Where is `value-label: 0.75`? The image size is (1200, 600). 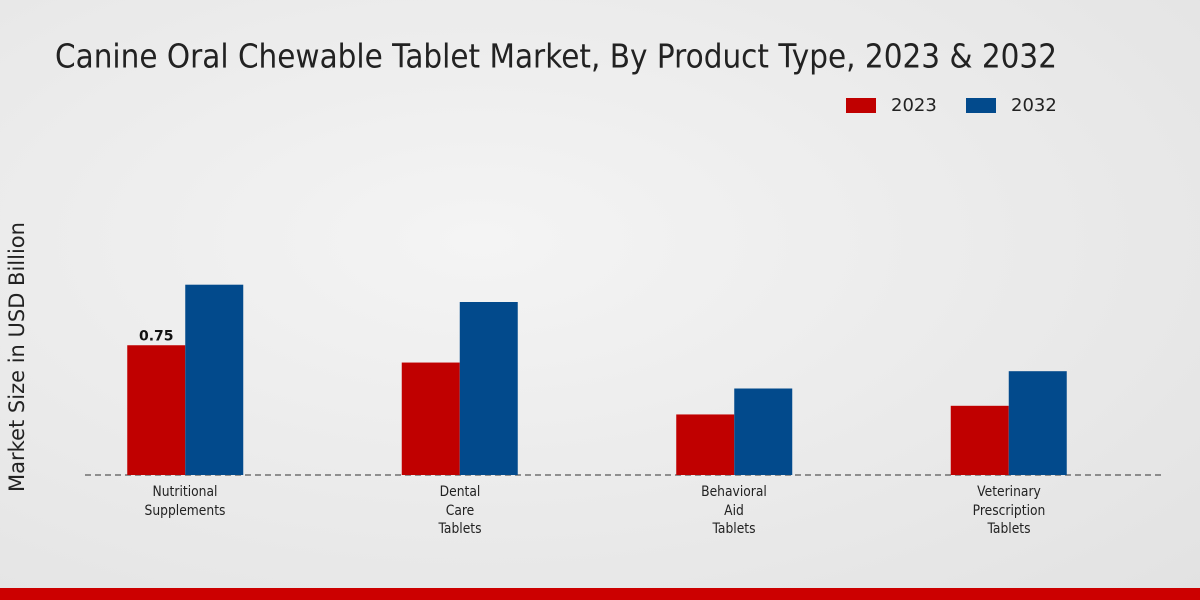
value-label: 0.75 is located at coordinates (156, 336).